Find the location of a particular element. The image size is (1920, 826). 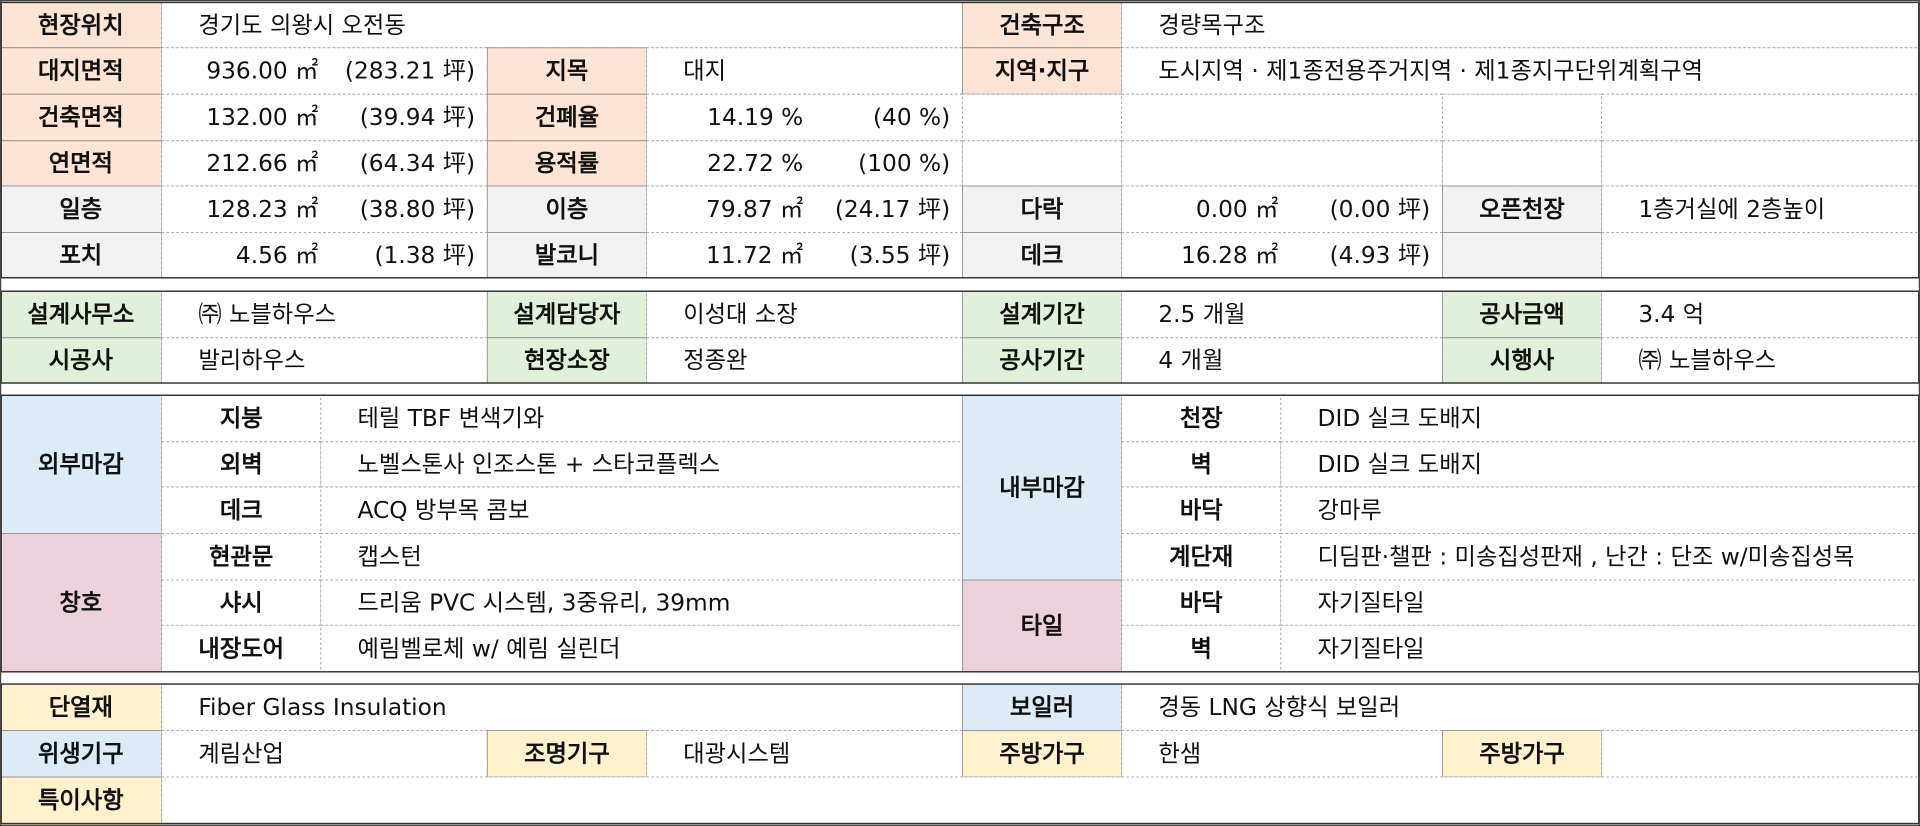

cell-value: ㈜ 노블하우스 is located at coordinates (1707, 360).